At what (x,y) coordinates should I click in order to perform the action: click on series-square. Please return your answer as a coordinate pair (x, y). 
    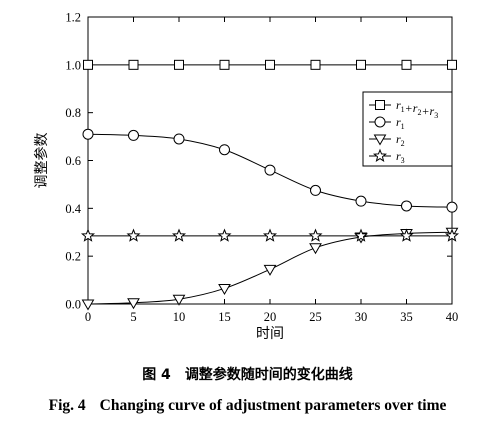
    Looking at the image, I should click on (270, 64).